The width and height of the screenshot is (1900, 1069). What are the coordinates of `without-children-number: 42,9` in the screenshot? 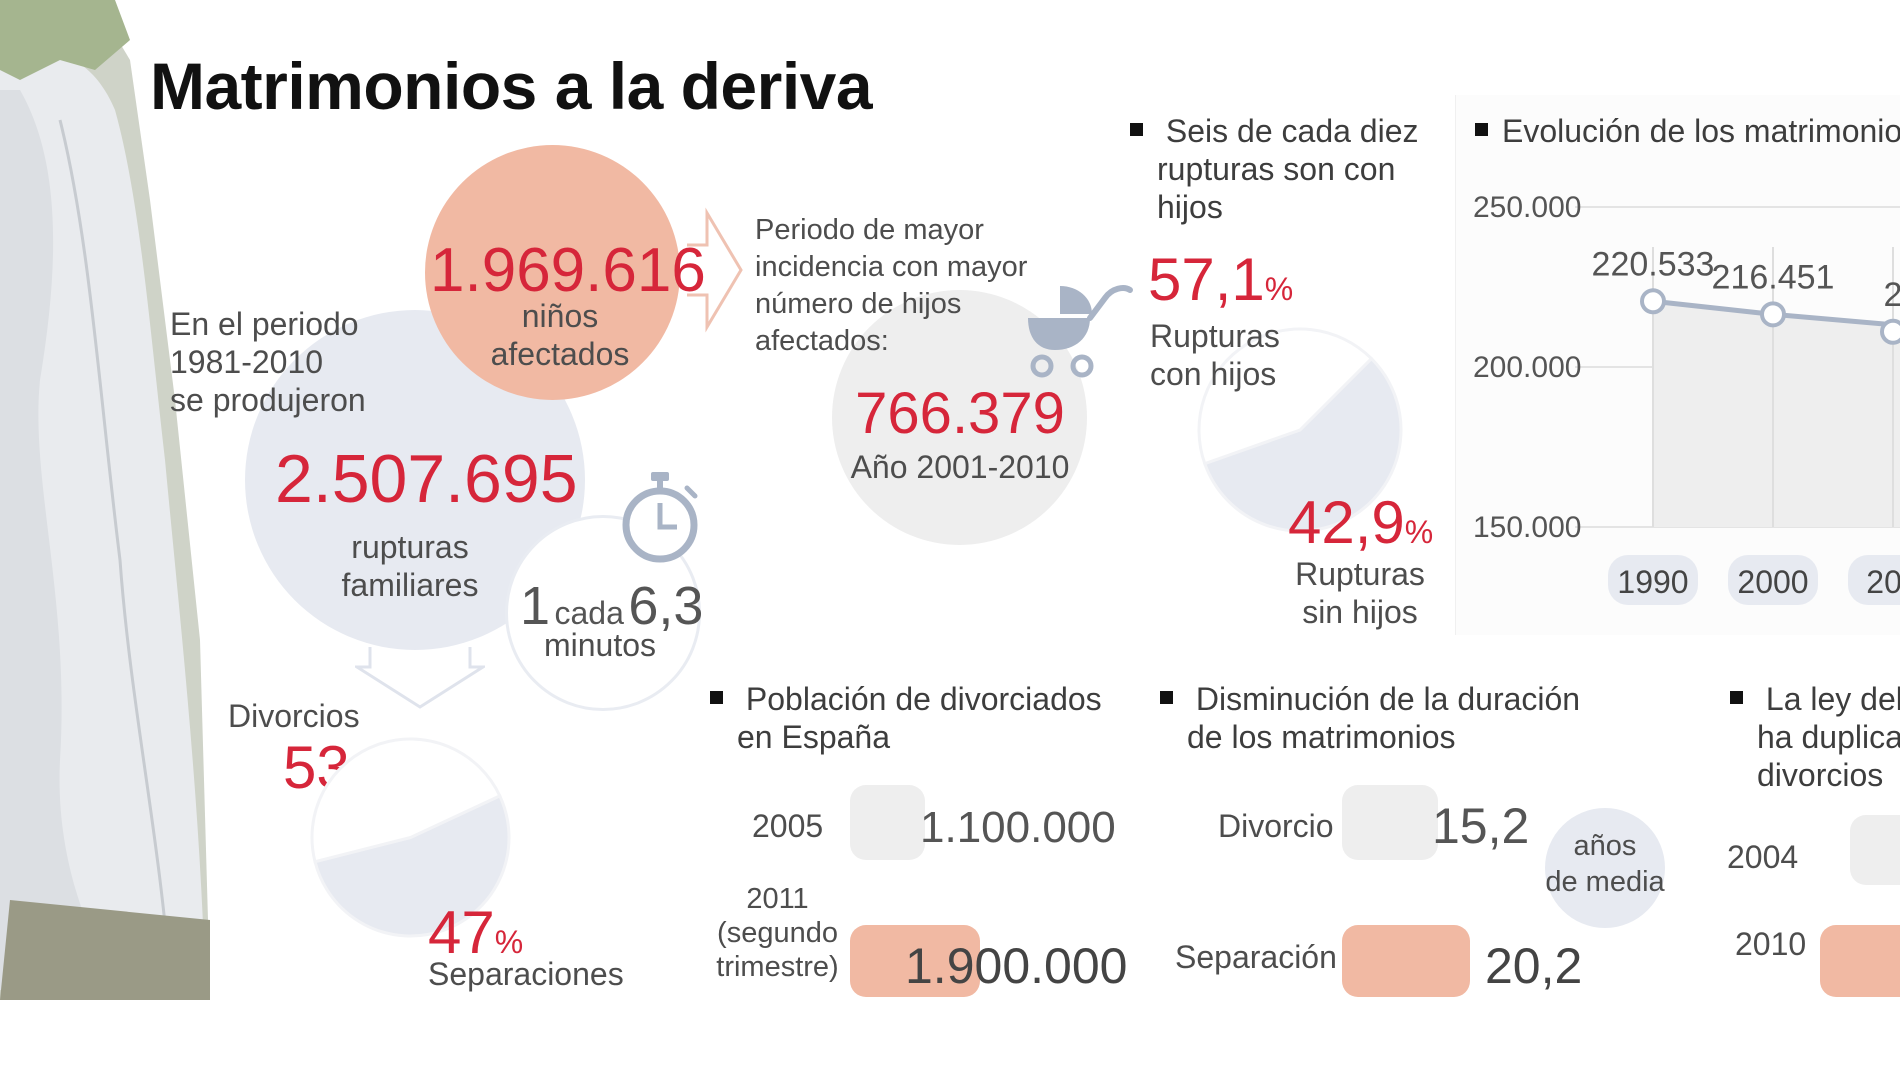 It's located at (1346, 522).